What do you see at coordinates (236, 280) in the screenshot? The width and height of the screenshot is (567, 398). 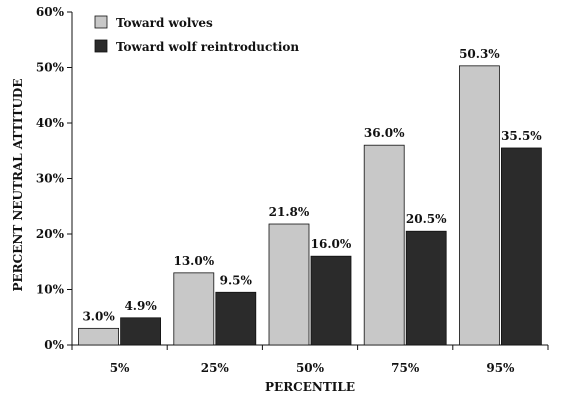 I see `value-label: 9.5%` at bounding box center [236, 280].